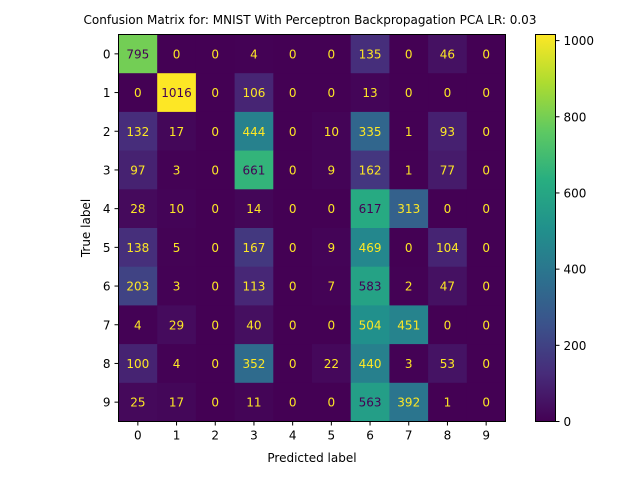  Describe the element at coordinates (568, 422) in the screenshot. I see `colorbar-tick-label: 0` at that location.